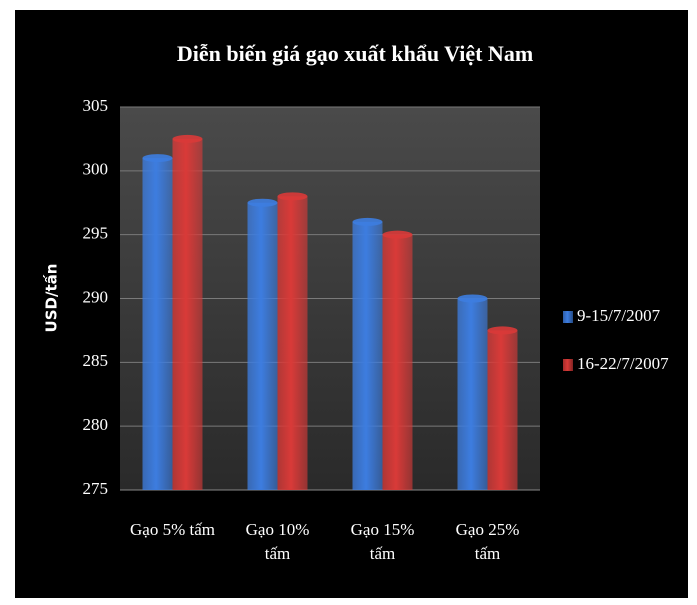 This screenshot has height=605, width=697. What do you see at coordinates (623, 363) in the screenshot?
I see `legend-label: 16-22/7/2007` at bounding box center [623, 363].